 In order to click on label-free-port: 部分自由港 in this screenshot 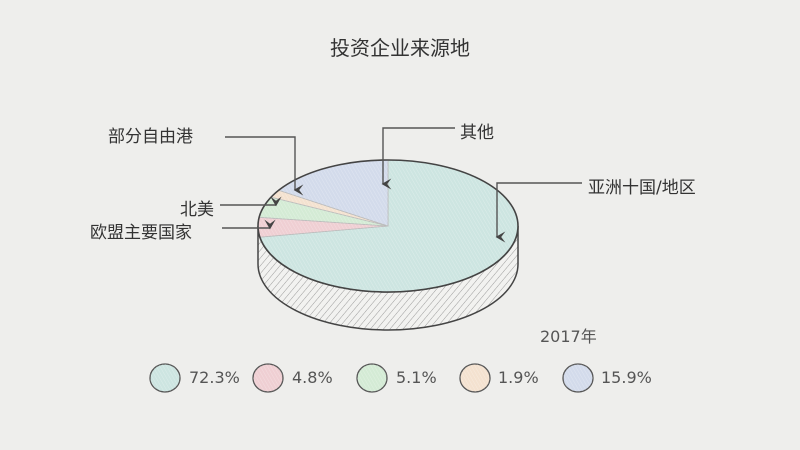, I will do `click(150, 137)`.